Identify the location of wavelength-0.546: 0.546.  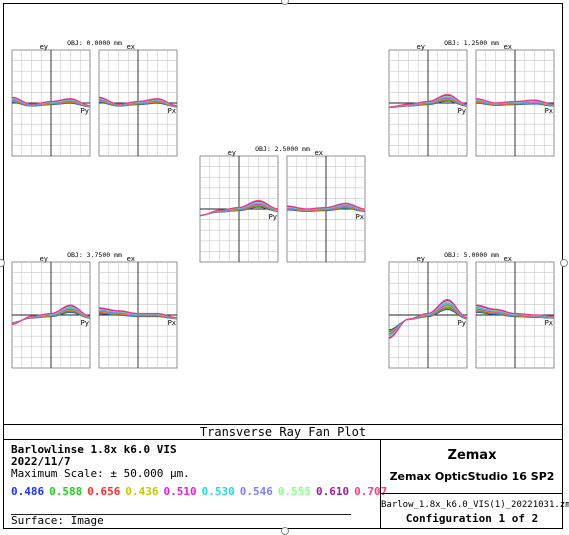
(256, 491).